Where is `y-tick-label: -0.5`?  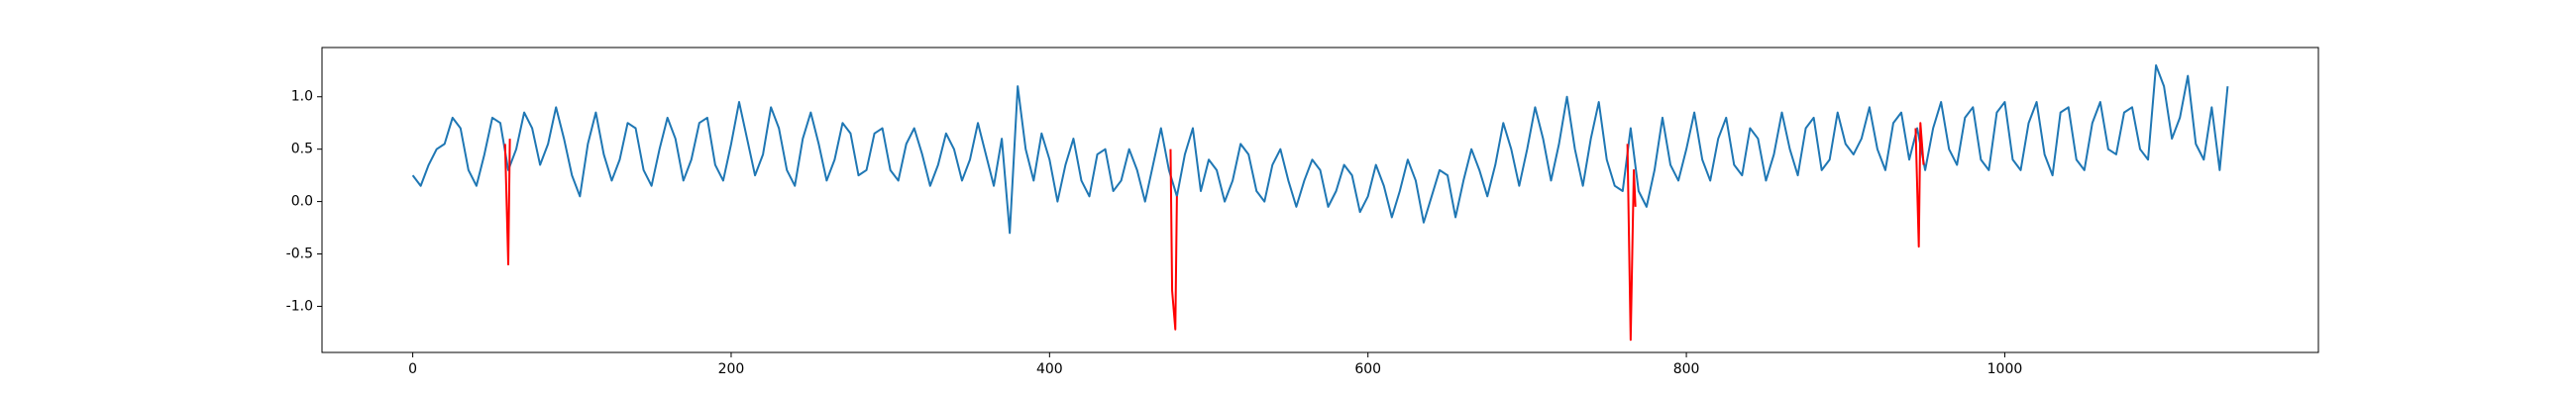 y-tick-label: -0.5 is located at coordinates (299, 255).